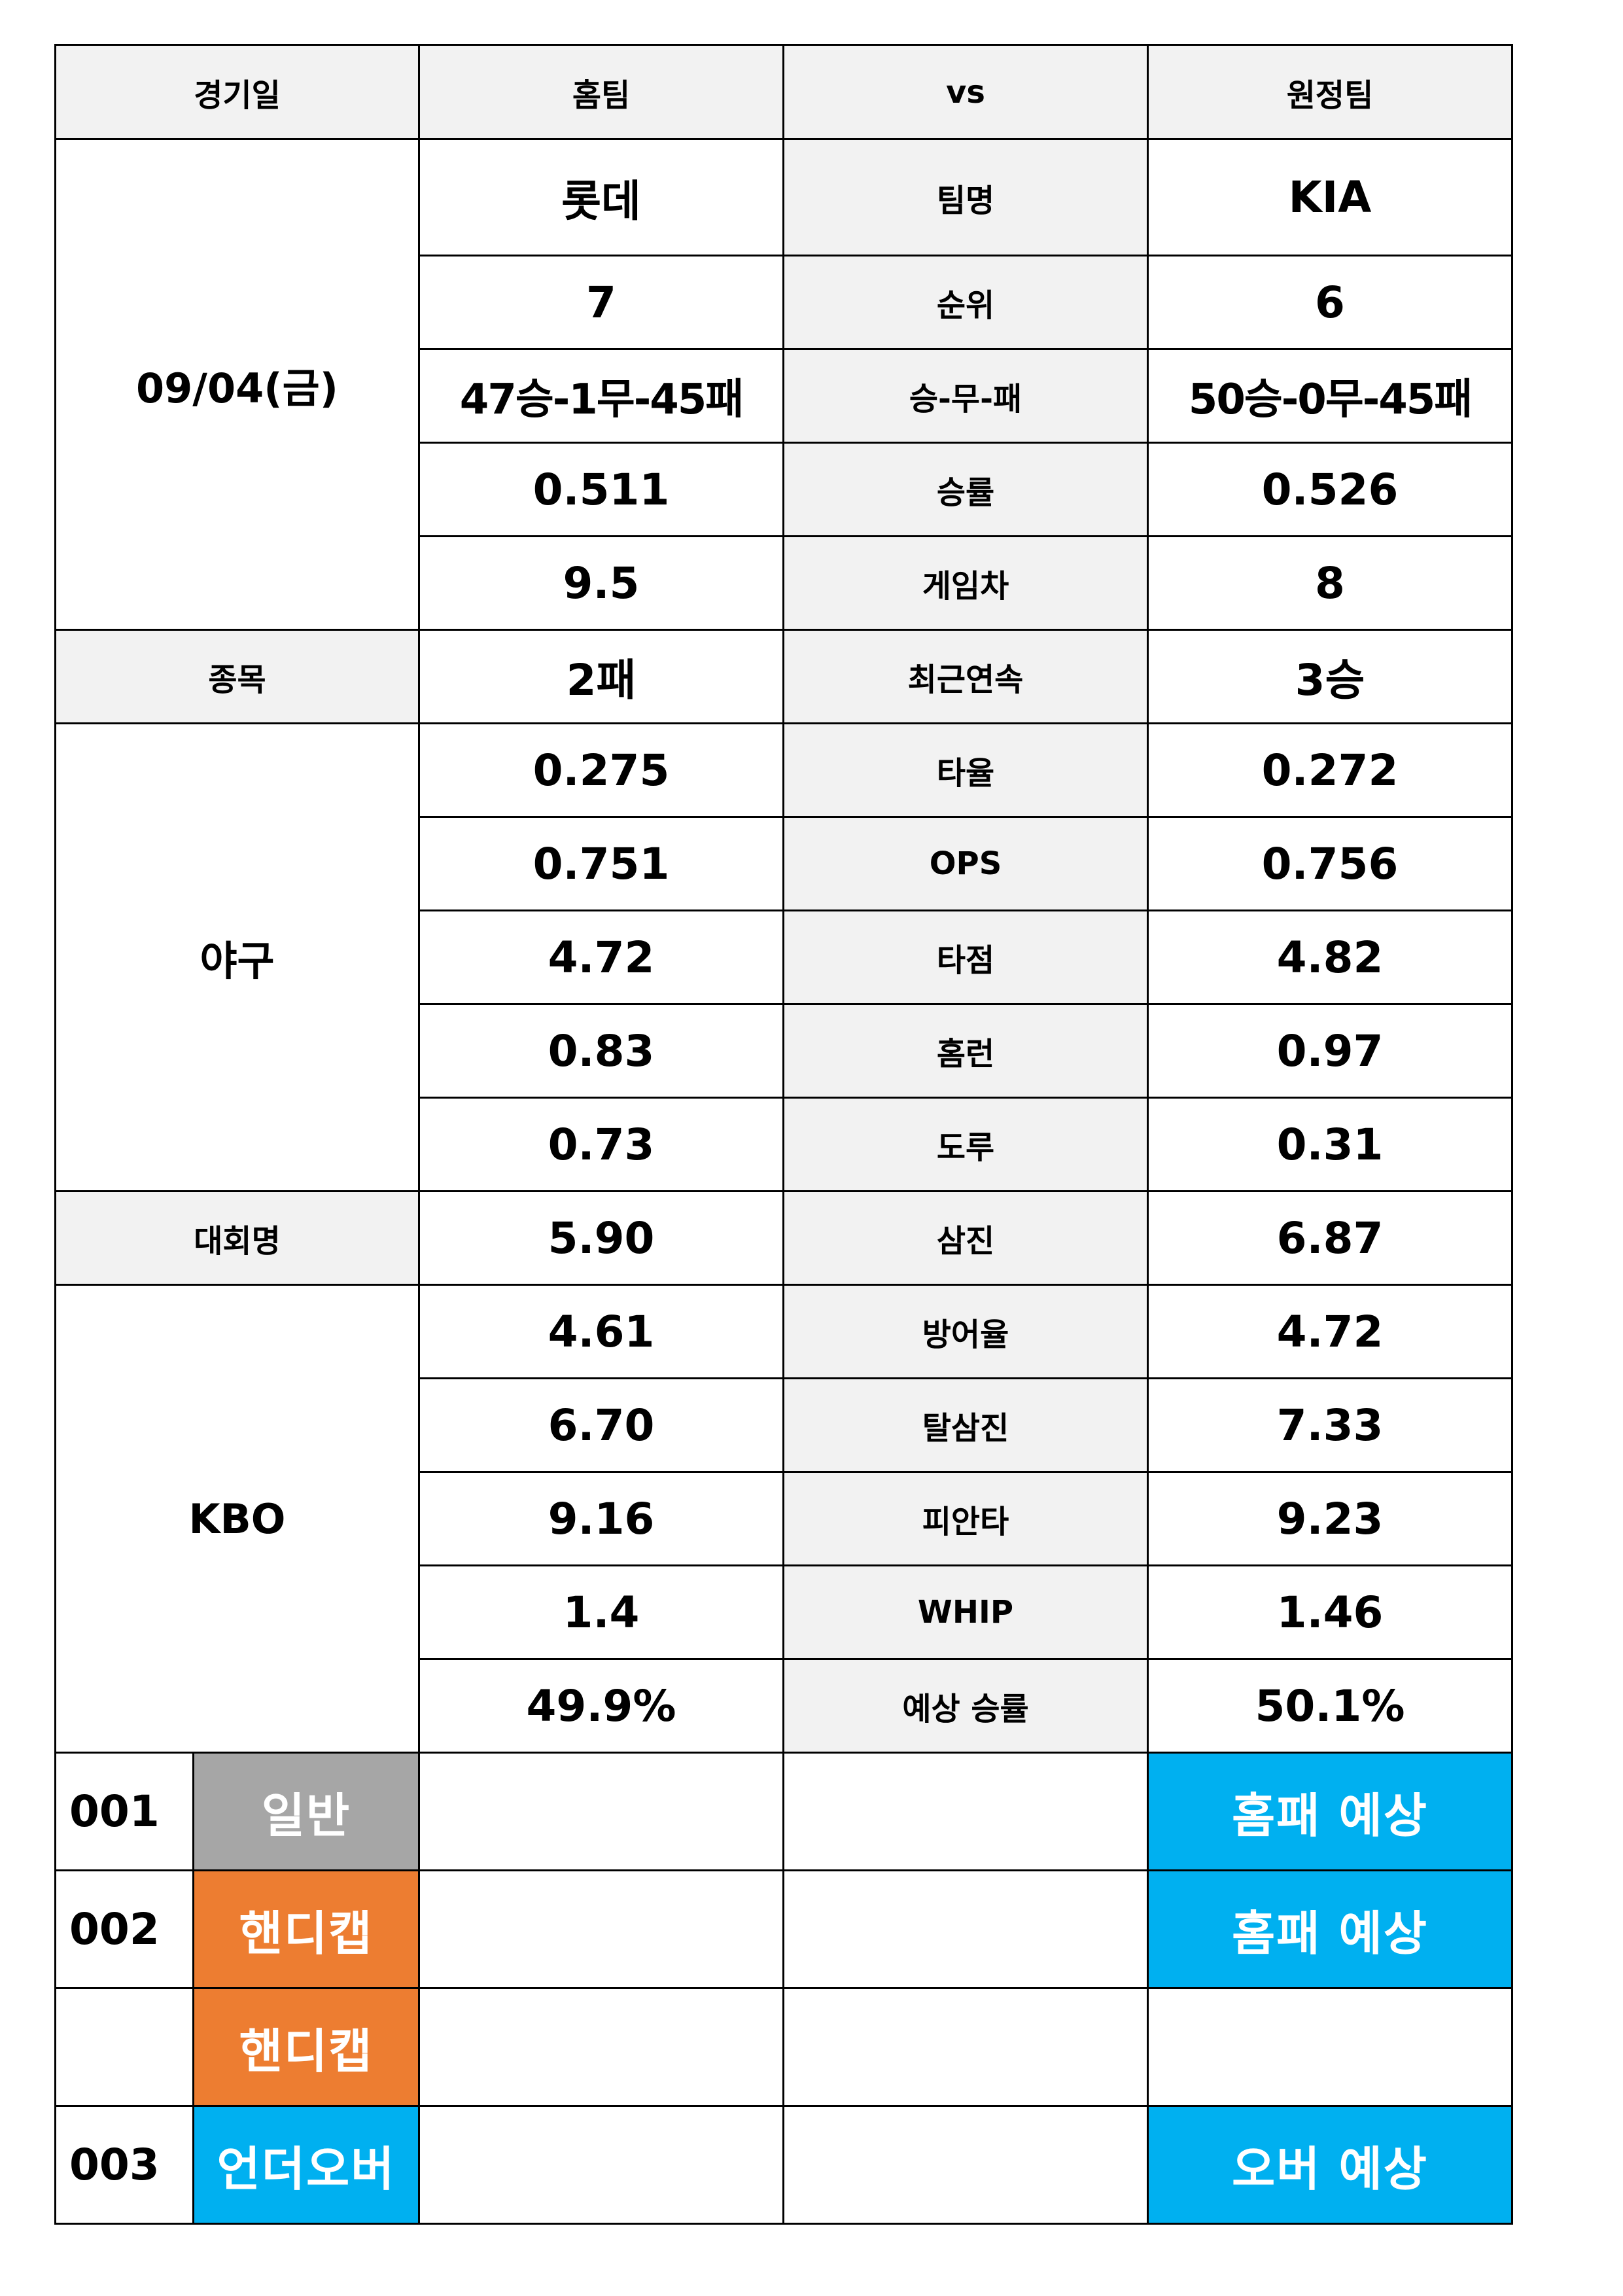 Image resolution: width=1623 pixels, height=2296 pixels. Describe the element at coordinates (966, 197) in the screenshot. I see `stat-label: 팀명` at that location.